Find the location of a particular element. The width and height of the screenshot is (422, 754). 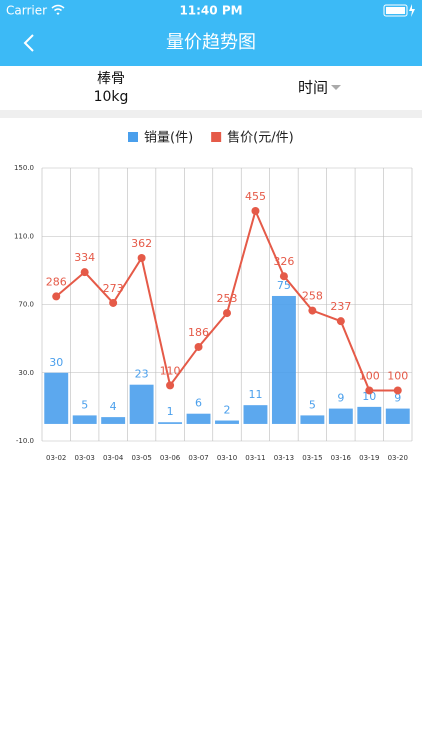

y-tick-label: 150.0 is located at coordinates (24, 168).